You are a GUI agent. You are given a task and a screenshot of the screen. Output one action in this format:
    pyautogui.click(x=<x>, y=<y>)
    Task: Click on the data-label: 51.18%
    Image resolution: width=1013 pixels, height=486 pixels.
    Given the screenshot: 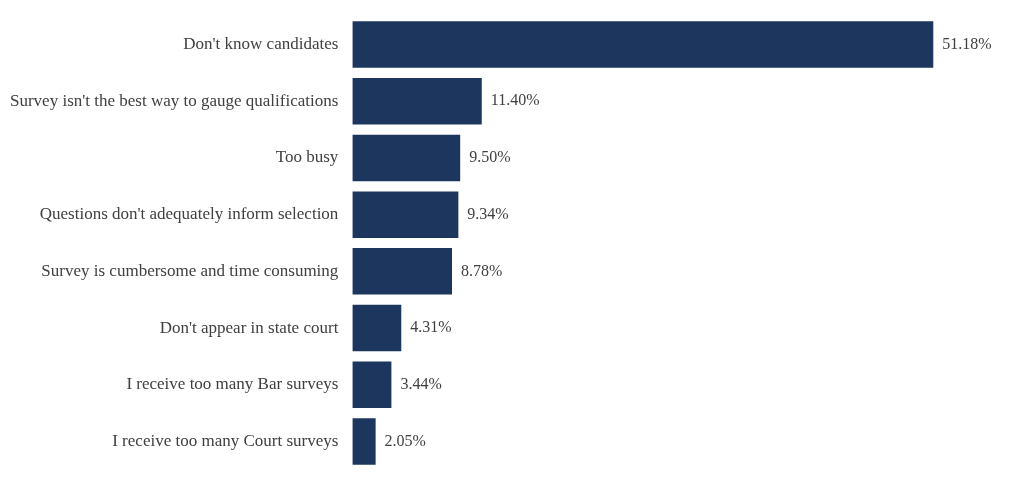 What is the action you would take?
    pyautogui.click(x=967, y=43)
    